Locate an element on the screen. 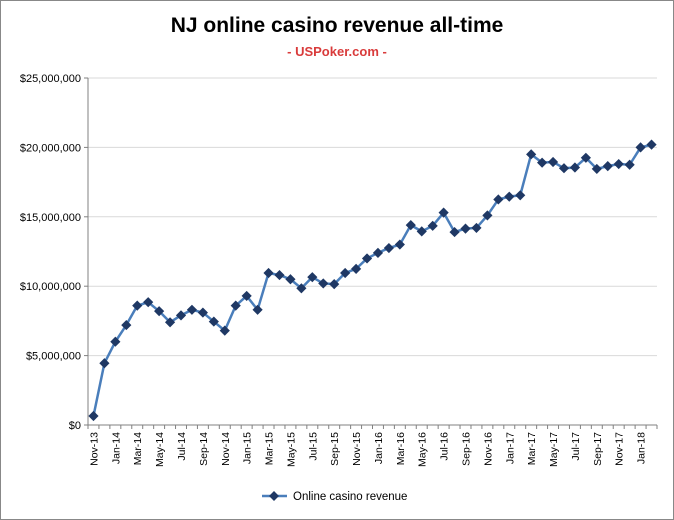 This screenshot has width=674, height=520. x-tick-label: Nov-17 is located at coordinates (620, 449).